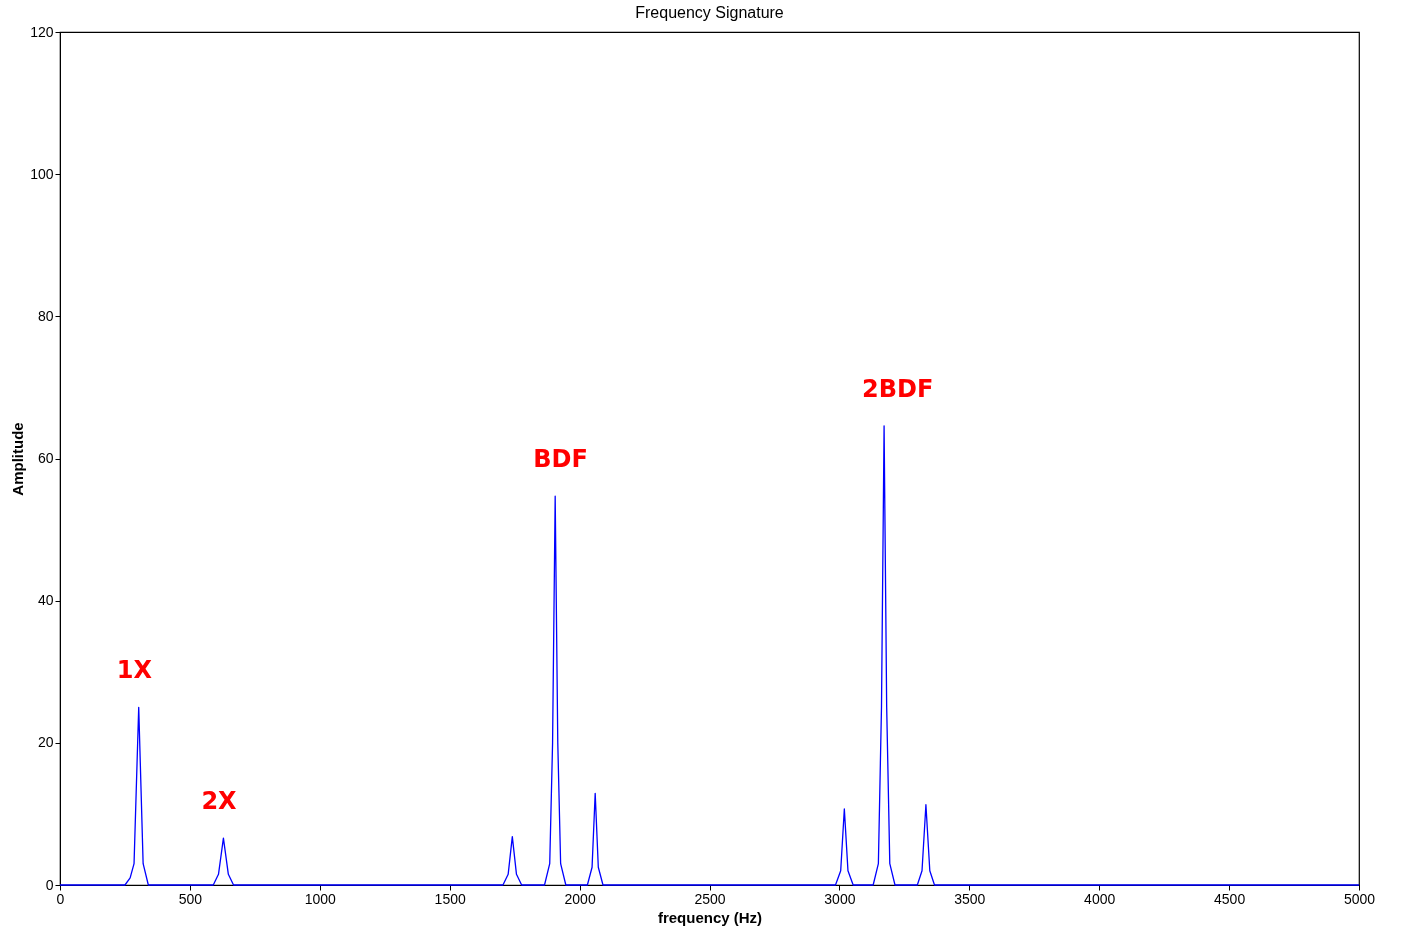 Image resolution: width=1412 pixels, height=942 pixels. What do you see at coordinates (320, 898) in the screenshot?
I see `x-tick-label: 1000` at bounding box center [320, 898].